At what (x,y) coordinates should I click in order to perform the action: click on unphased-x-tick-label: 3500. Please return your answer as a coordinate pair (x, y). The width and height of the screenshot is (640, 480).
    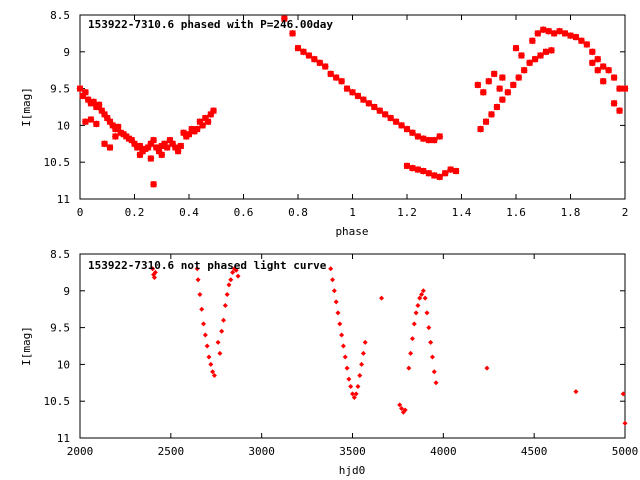
    Looking at the image, I should click on (352, 451).